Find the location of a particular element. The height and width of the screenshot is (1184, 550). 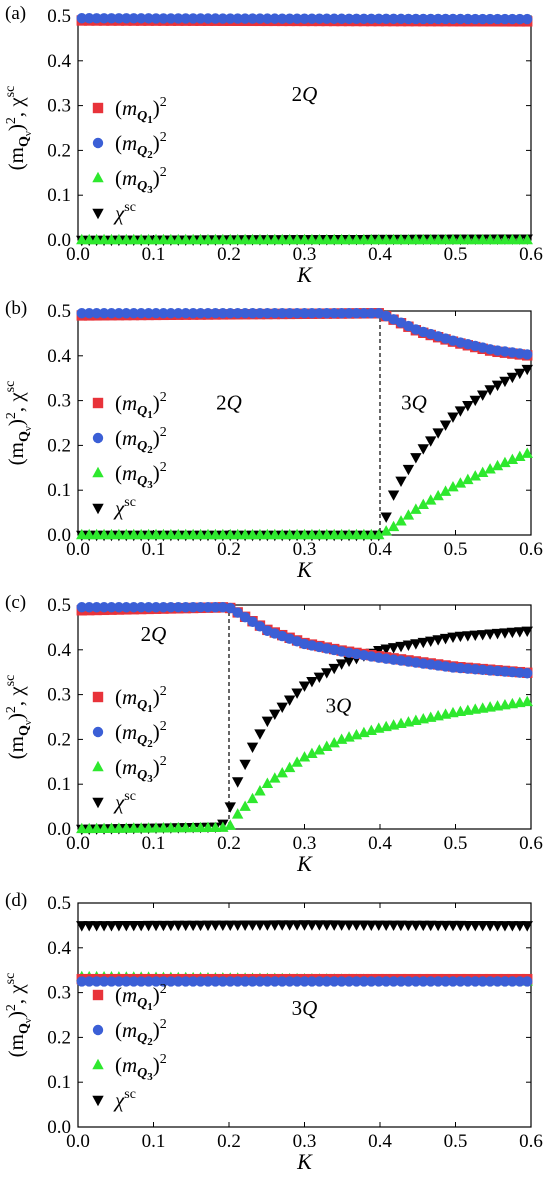

x-tick-label: 0.4 is located at coordinates (380, 254).